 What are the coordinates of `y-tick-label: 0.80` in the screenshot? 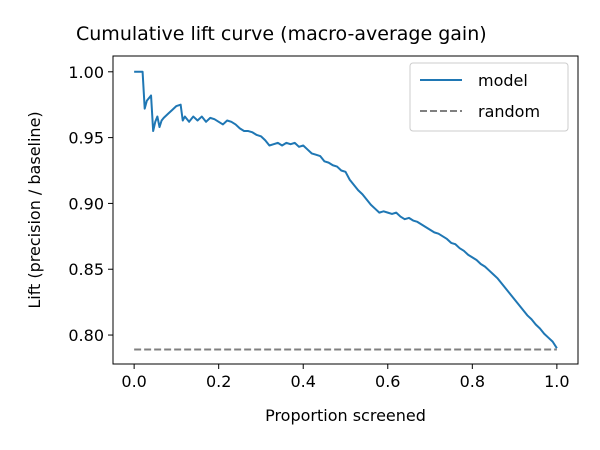 It's located at (86, 335).